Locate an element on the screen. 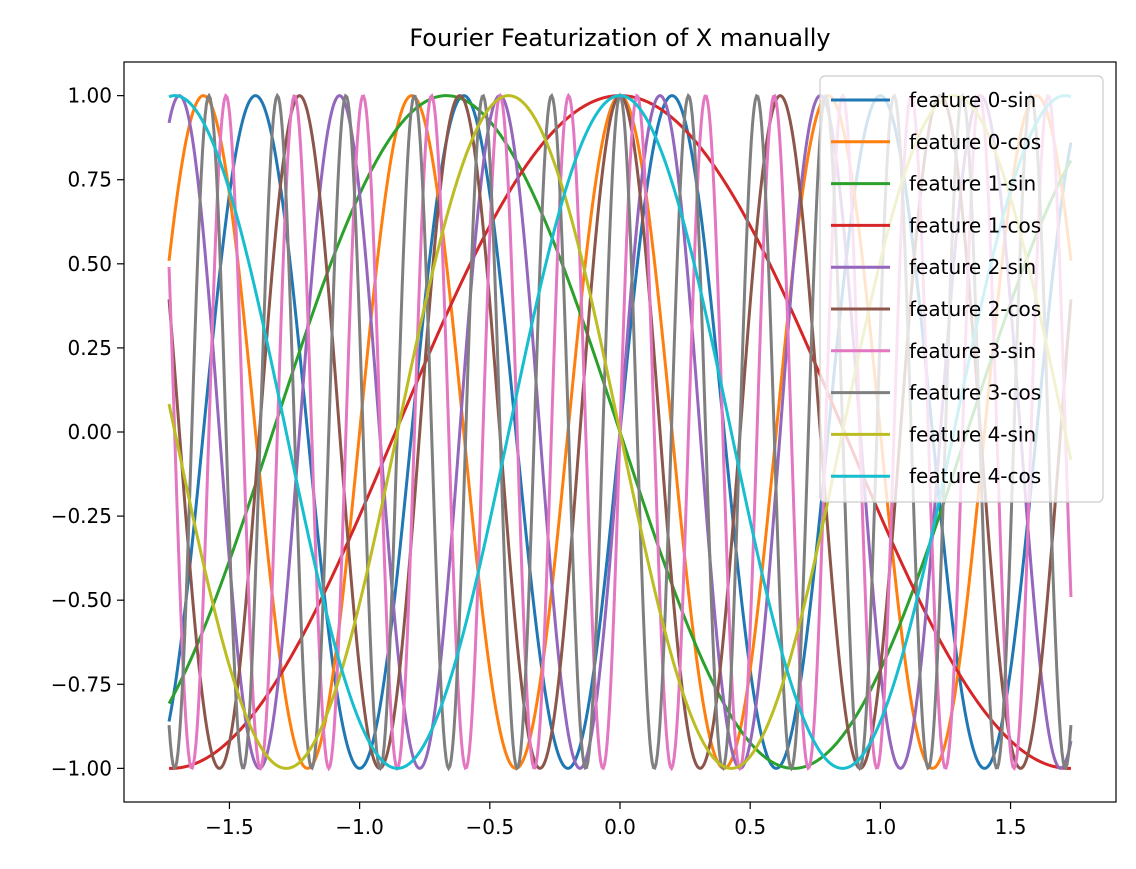  y-axis-ticks: 1.00 0.75 0.50 0.25 0.00 −0.25 −0.50 −0.75 −1.00 is located at coordinates (87, 432).